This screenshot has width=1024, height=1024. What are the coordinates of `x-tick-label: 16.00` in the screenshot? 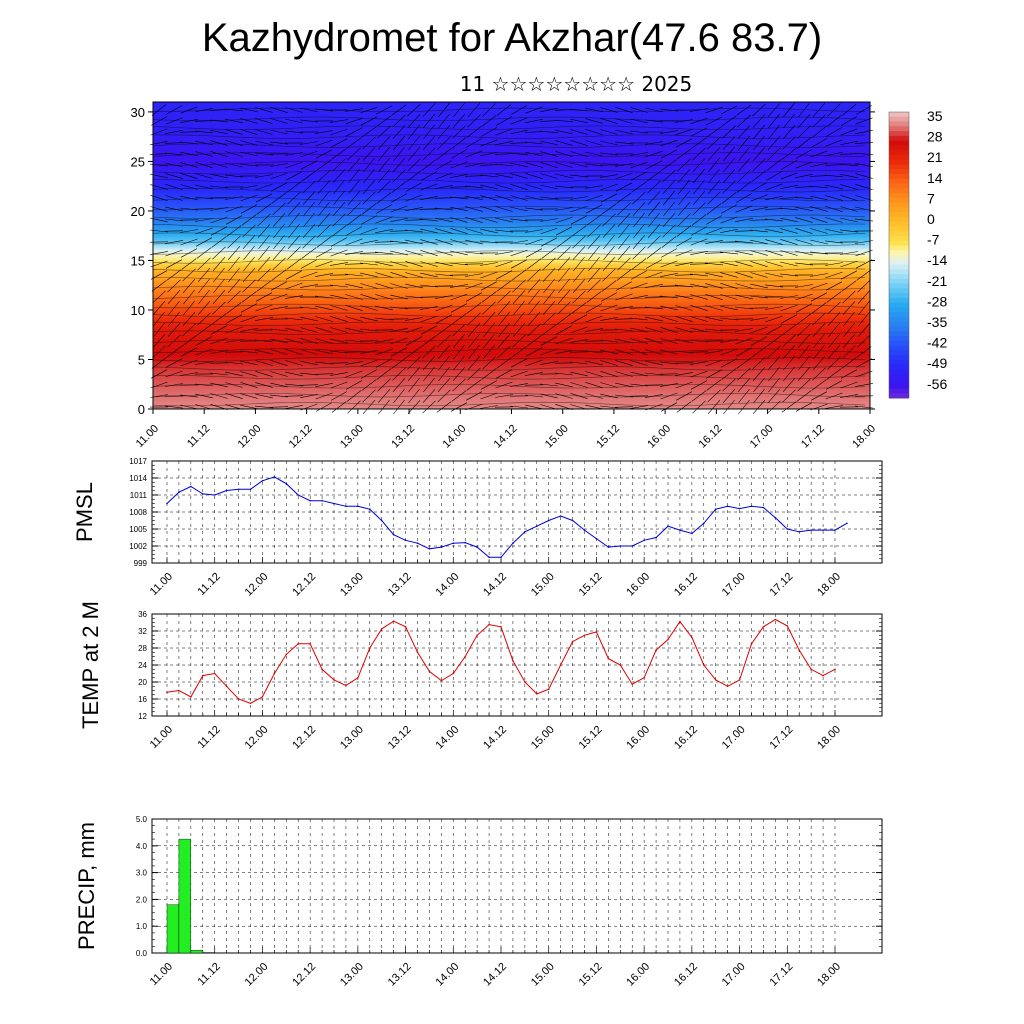 It's located at (659, 437).